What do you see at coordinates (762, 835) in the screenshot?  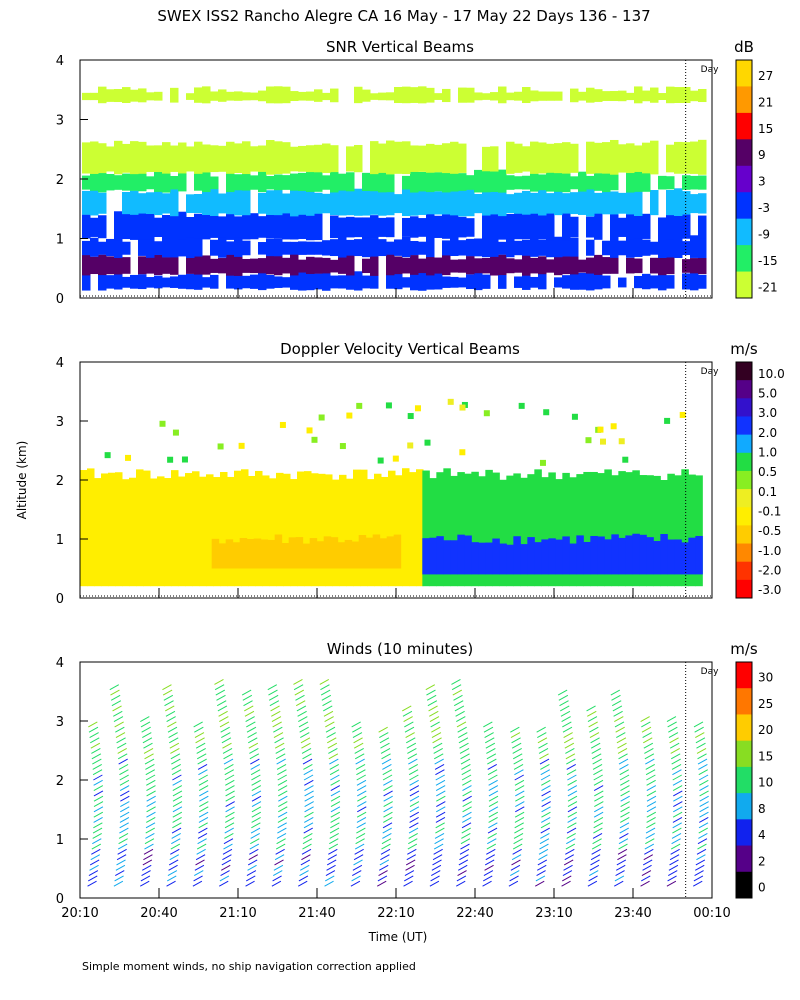 I see `colorbar-label: 4` at bounding box center [762, 835].